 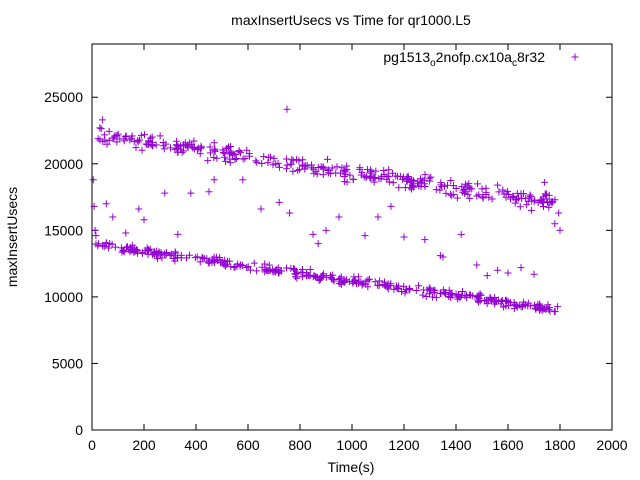 I want to click on x-tick-label: 0, so click(x=92, y=445).